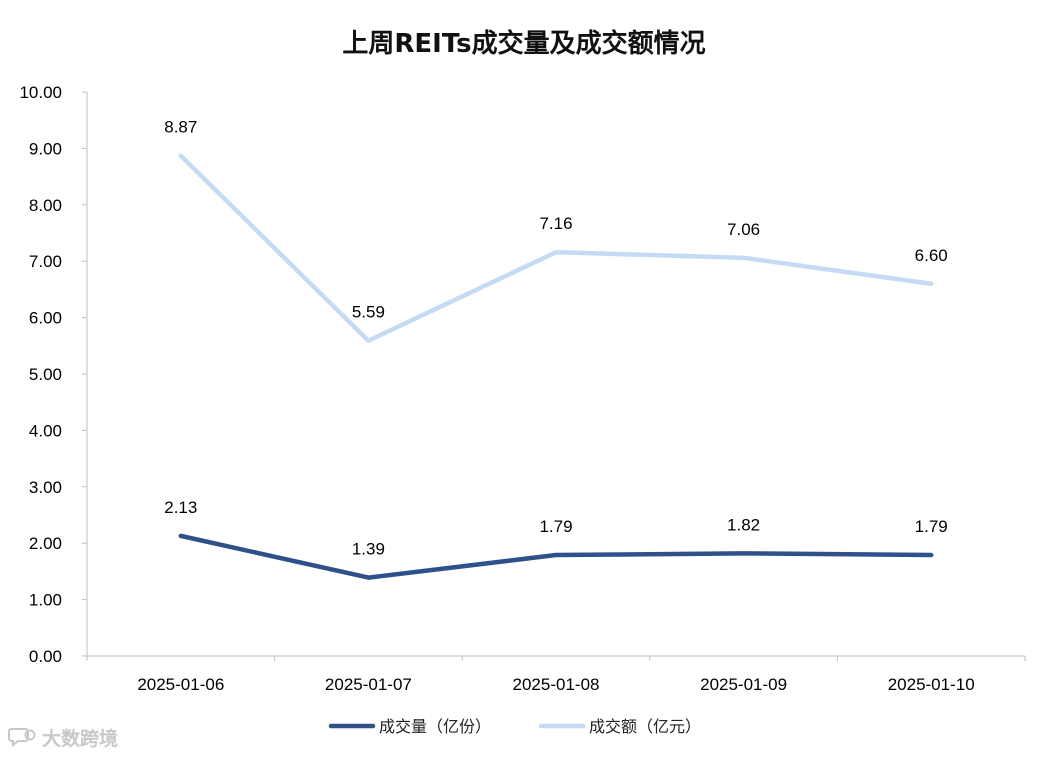 The width and height of the screenshot is (1048, 757). I want to click on data-label-s1-1: 5.59, so click(368, 312).